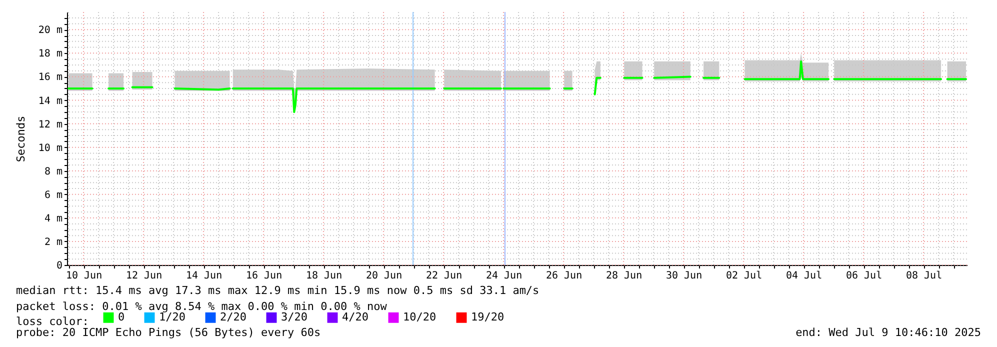  What do you see at coordinates (744, 276) in the screenshot?
I see `x-tick-label: 02 Jul` at bounding box center [744, 276].